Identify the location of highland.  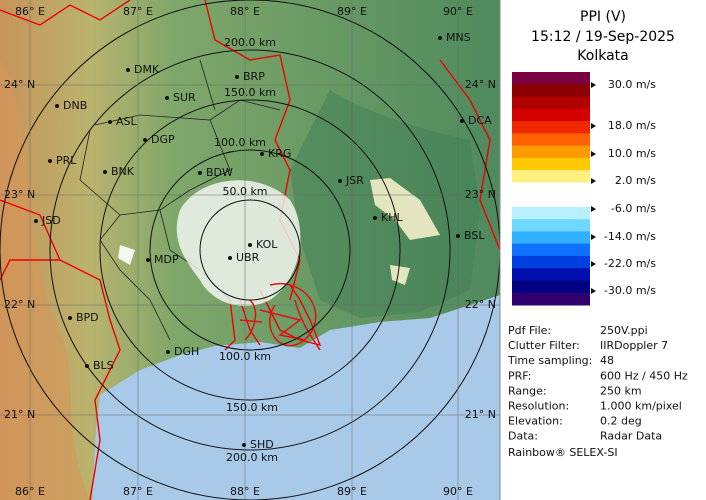
(45, 280).